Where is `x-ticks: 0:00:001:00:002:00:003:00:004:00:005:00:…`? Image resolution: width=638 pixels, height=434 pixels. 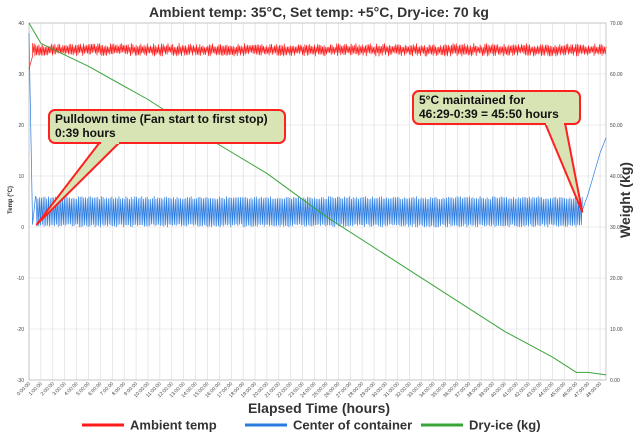 x-ticks: 0:00:001:00:002:00:003:00:004:00:005:00:… is located at coordinates (309, 390).